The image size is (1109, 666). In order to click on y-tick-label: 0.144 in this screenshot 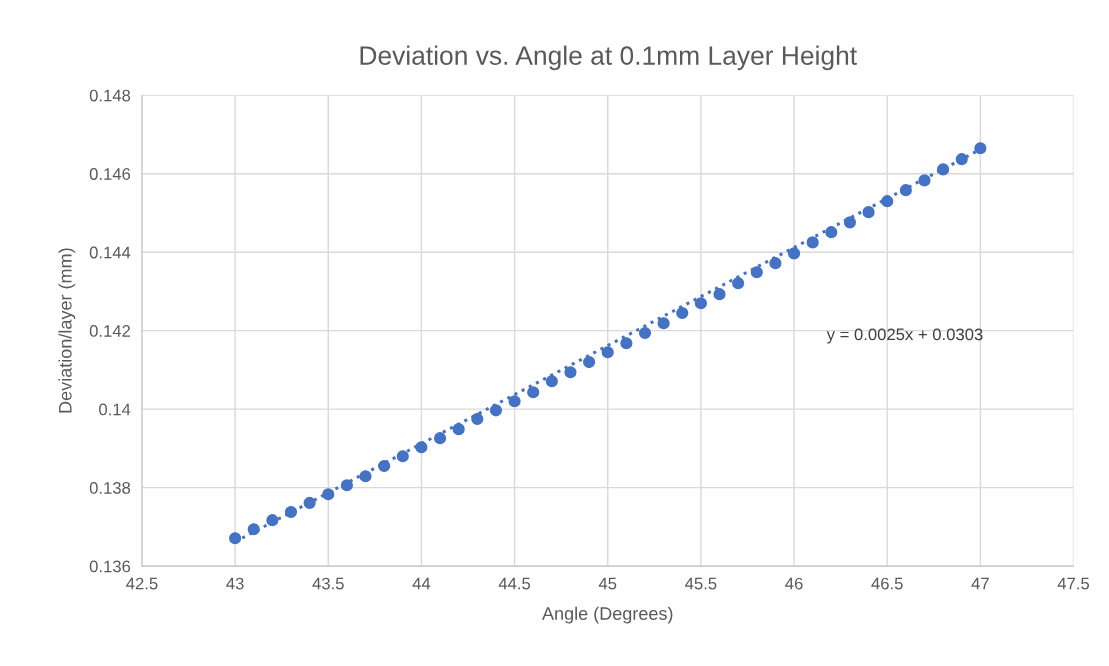, I will do `click(110, 252)`.